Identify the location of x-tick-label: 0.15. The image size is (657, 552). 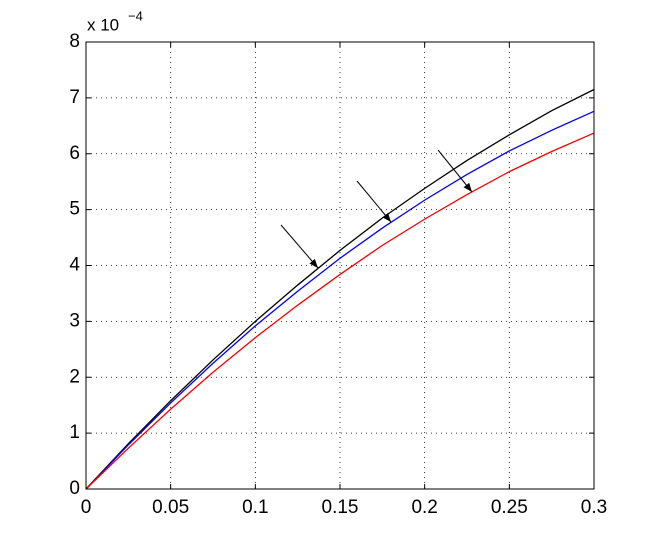
(340, 507).